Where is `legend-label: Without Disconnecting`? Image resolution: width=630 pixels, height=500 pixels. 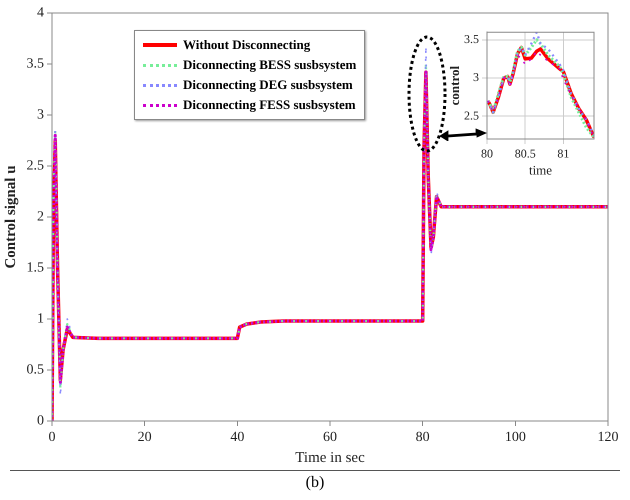 legend-label: Without Disconnecting is located at coordinates (246, 45).